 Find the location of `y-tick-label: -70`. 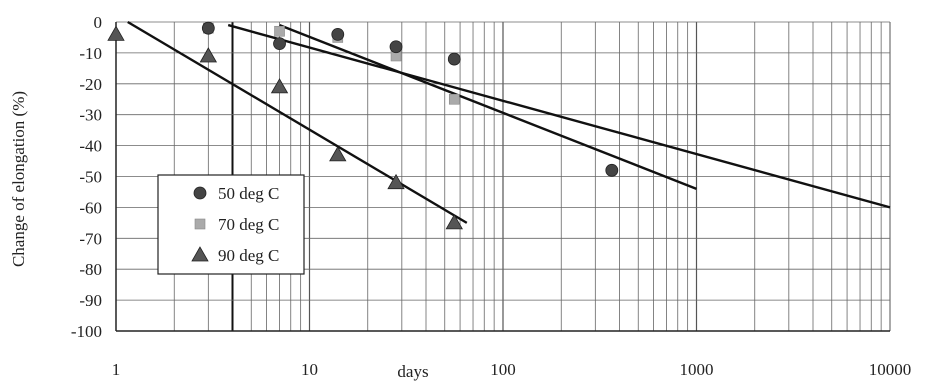

y-tick-label: -70 is located at coordinates (90, 238).